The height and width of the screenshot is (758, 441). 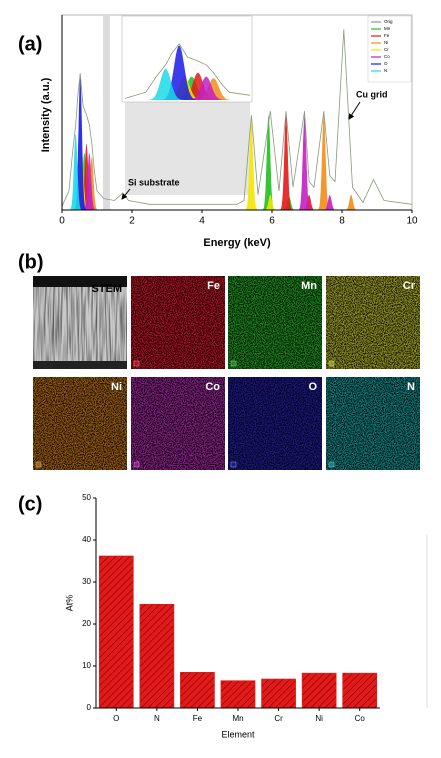 What do you see at coordinates (411, 387) in the screenshot?
I see `map-label: N` at bounding box center [411, 387].